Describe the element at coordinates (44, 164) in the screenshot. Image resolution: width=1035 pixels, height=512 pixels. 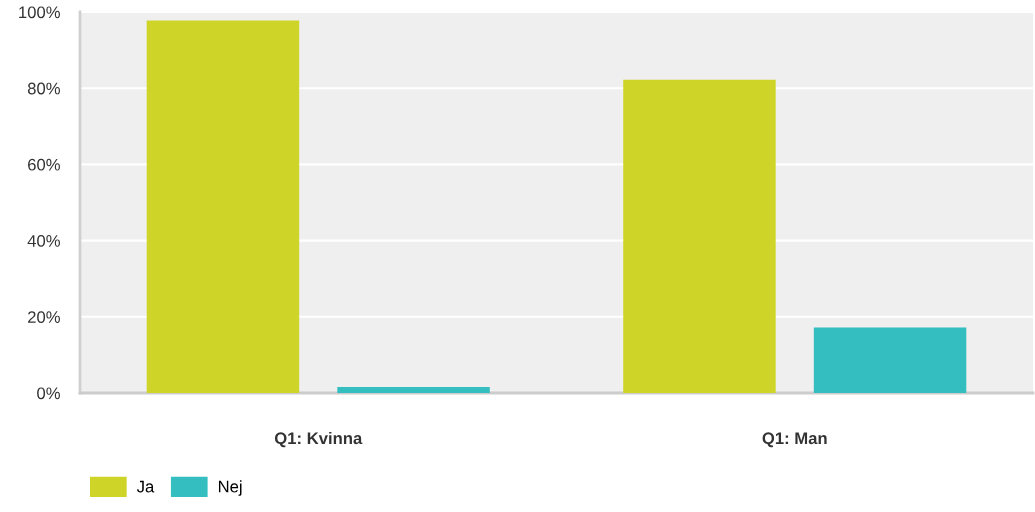
I see `y-tick-label: 60%` at that location.